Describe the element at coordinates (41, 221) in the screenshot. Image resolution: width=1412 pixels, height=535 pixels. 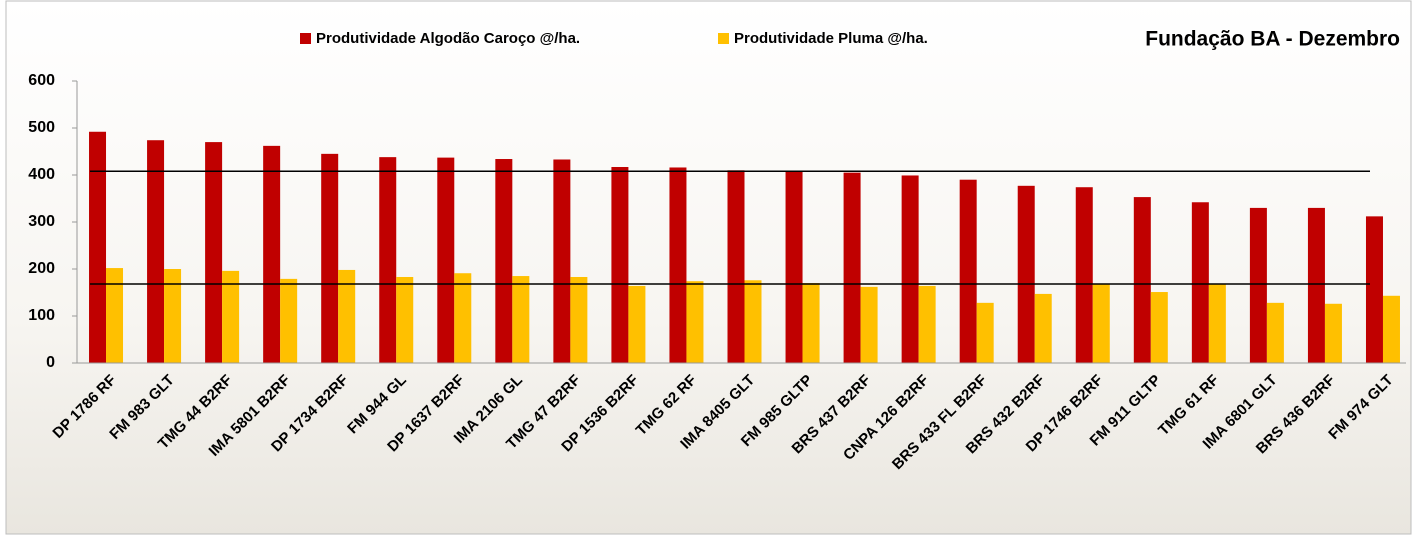
I see `y-tick-label: 300` at that location.